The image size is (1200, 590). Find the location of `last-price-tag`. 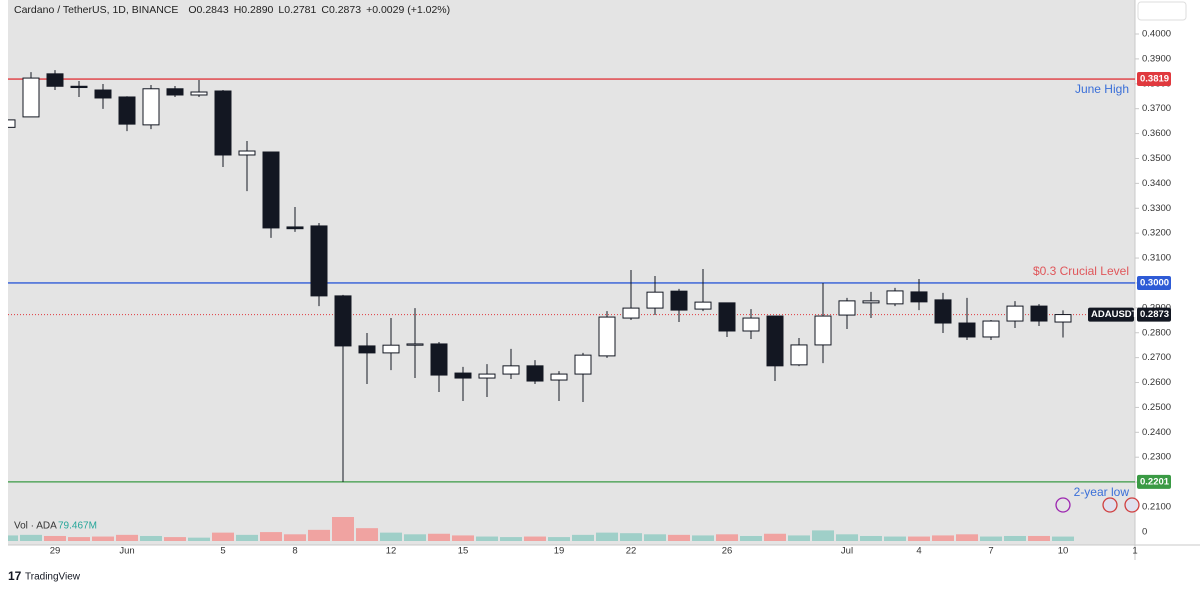

last-price-tag is located at coordinates (1154, 314).